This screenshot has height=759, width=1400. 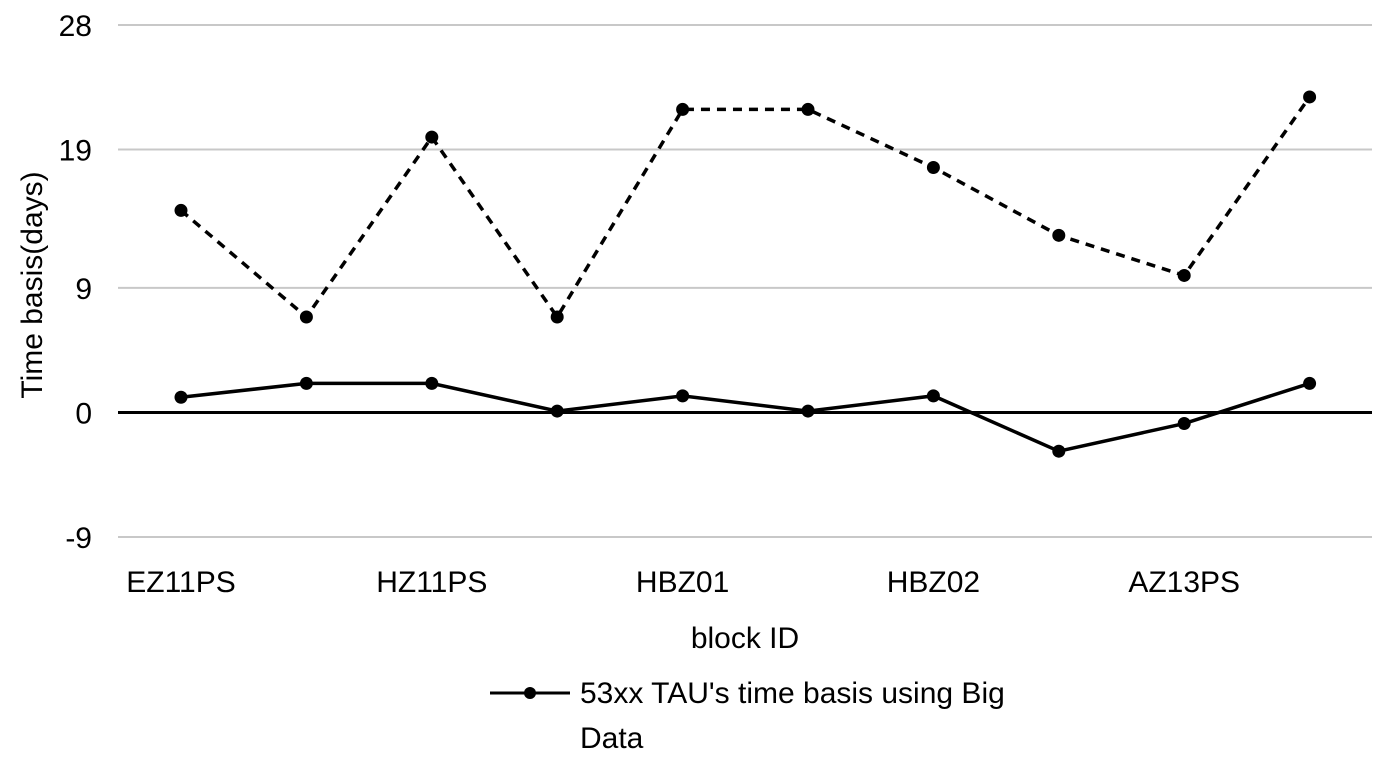 I want to click on x-tick-labels: EZ11PS HZ11PS HBZ01 HBZ02 AZ13PS, so click(x=683, y=582).